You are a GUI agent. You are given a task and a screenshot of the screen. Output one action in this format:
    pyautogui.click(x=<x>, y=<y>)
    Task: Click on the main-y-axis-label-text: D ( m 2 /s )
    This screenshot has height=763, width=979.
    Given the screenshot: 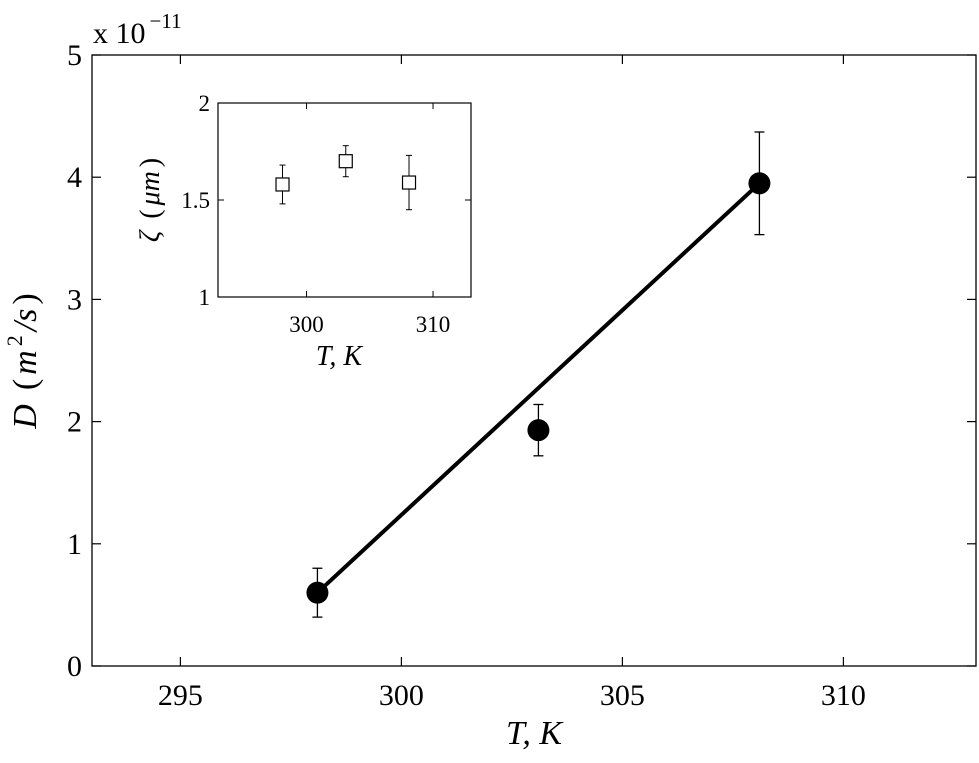 What is the action you would take?
    pyautogui.click(x=23, y=361)
    